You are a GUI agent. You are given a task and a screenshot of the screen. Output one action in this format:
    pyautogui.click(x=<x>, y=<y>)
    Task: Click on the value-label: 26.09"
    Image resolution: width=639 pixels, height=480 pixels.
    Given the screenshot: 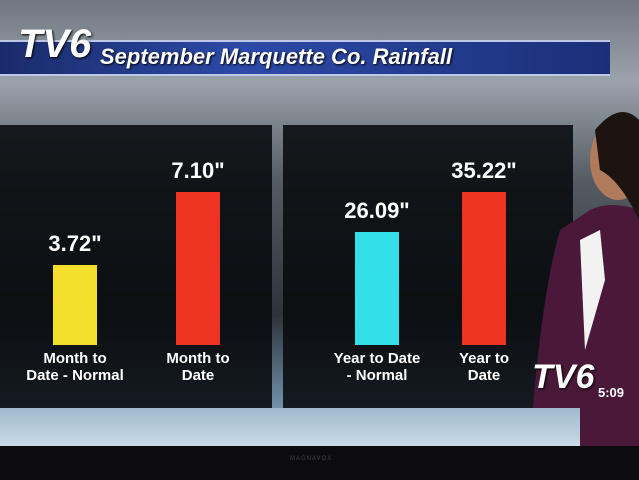 What is the action you would take?
    pyautogui.click(x=377, y=210)
    